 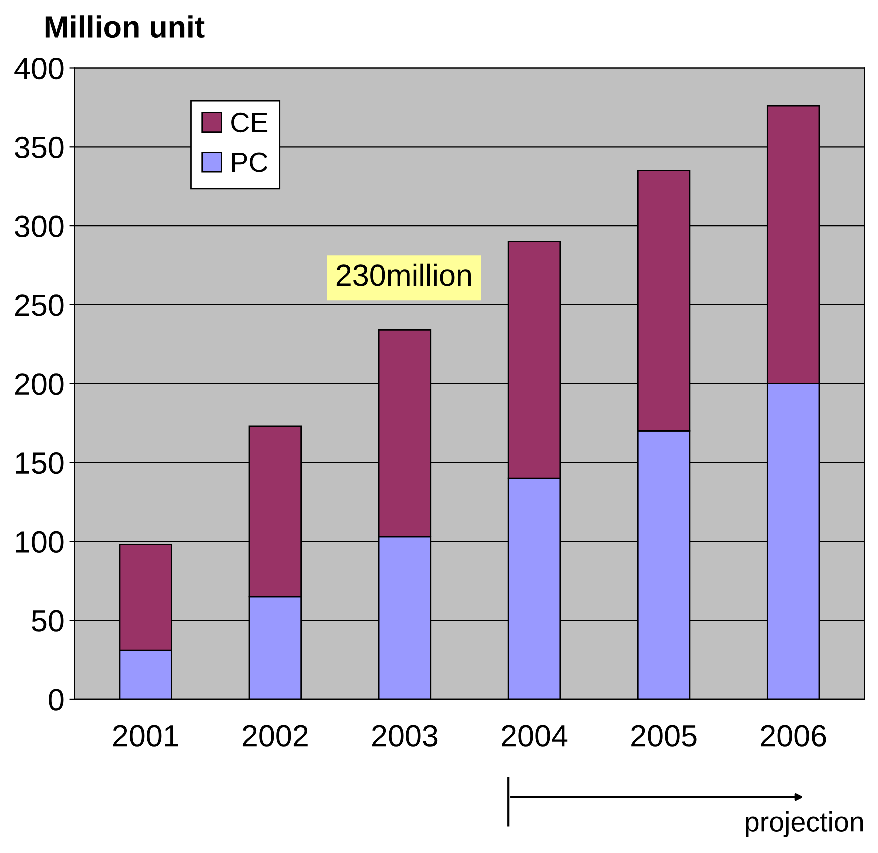 I want to click on y-tick-label: 250, so click(x=39, y=305).